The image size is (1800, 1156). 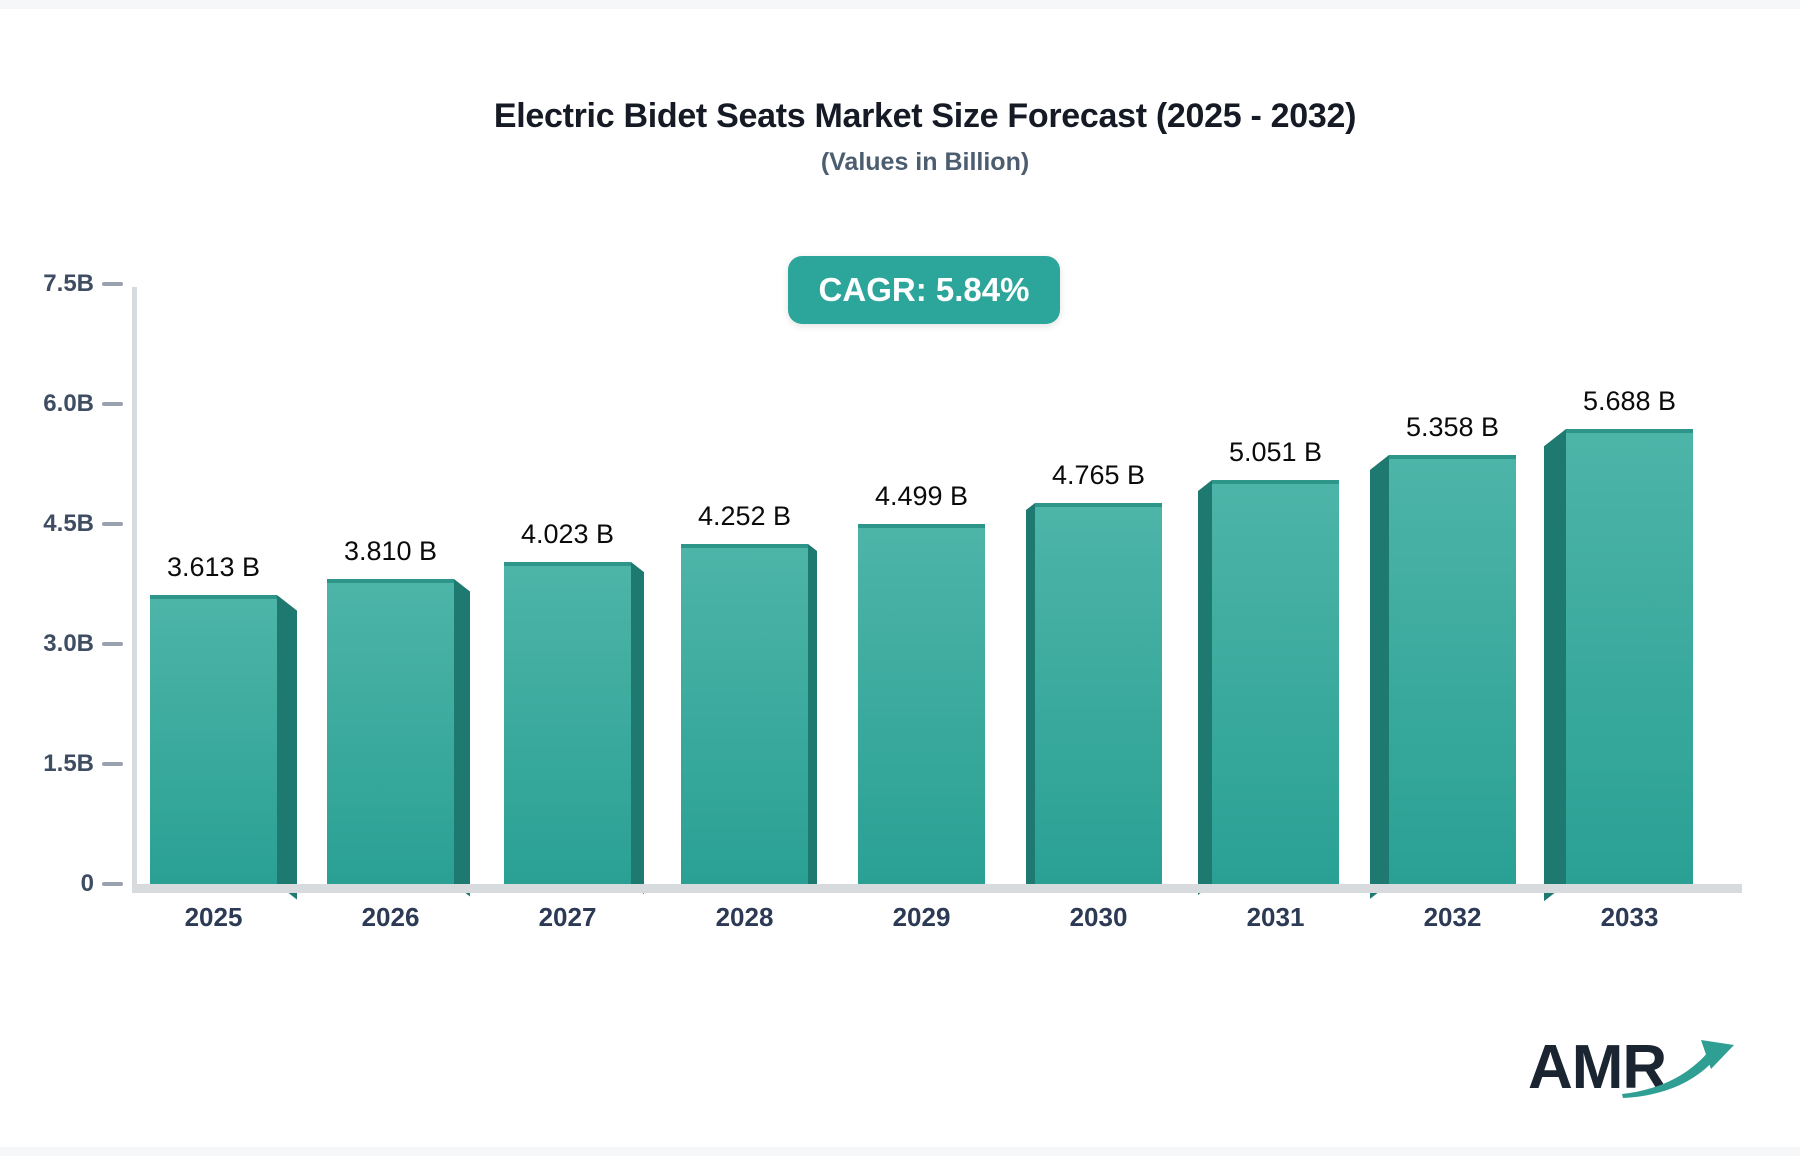 What do you see at coordinates (1275, 917) in the screenshot?
I see `x-axis-label-2031: 2031` at bounding box center [1275, 917].